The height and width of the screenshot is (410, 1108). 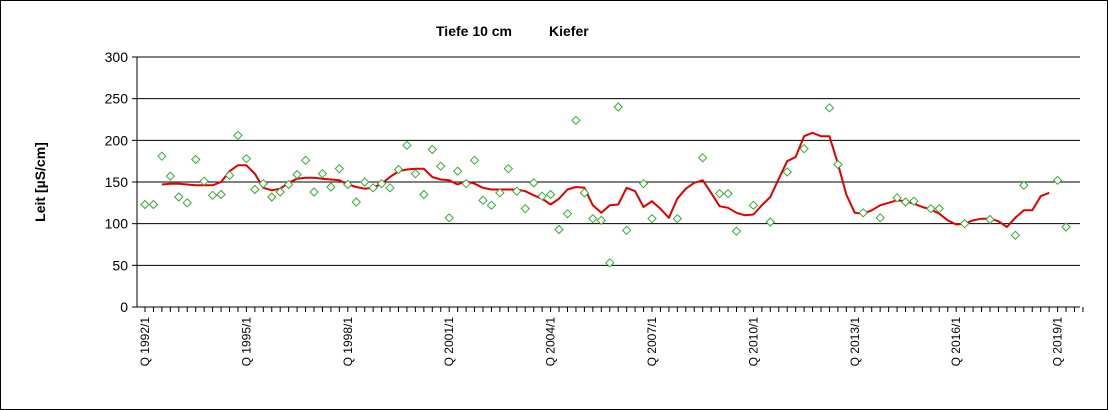 What do you see at coordinates (652, 342) in the screenshot?
I see `x-tick-label: Q 2007/1` at bounding box center [652, 342].